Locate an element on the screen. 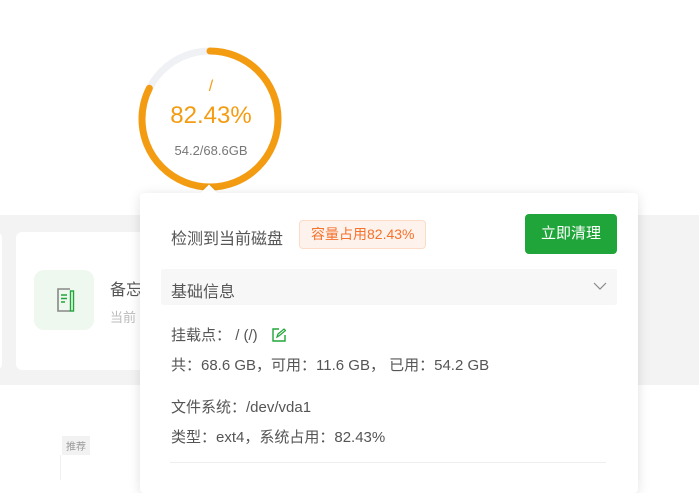  mount-value: / (/) is located at coordinates (246, 335).